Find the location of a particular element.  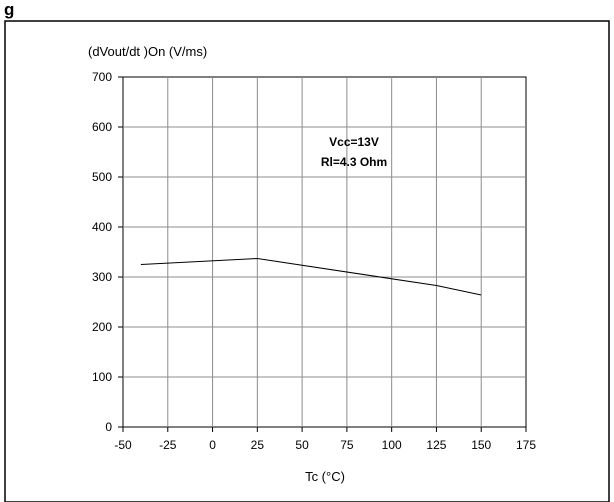

x-tick-label: -25 is located at coordinates (168, 445).